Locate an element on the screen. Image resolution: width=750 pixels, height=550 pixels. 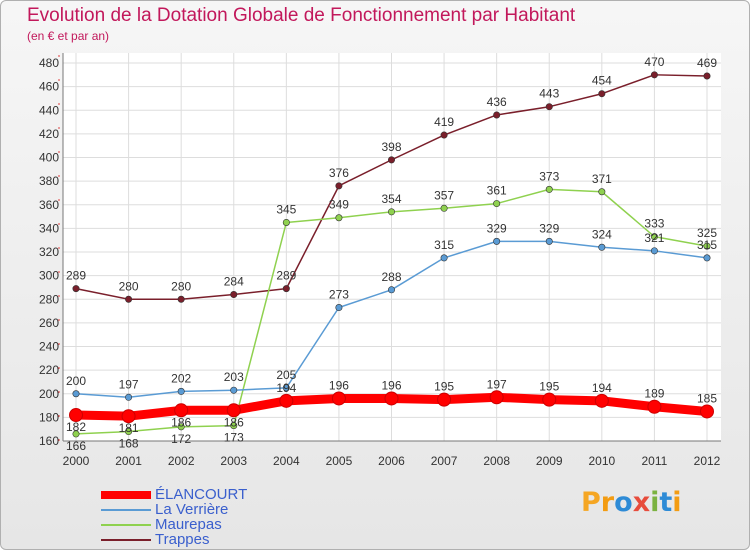
x-tick-label: 2008 is located at coordinates (496, 461).